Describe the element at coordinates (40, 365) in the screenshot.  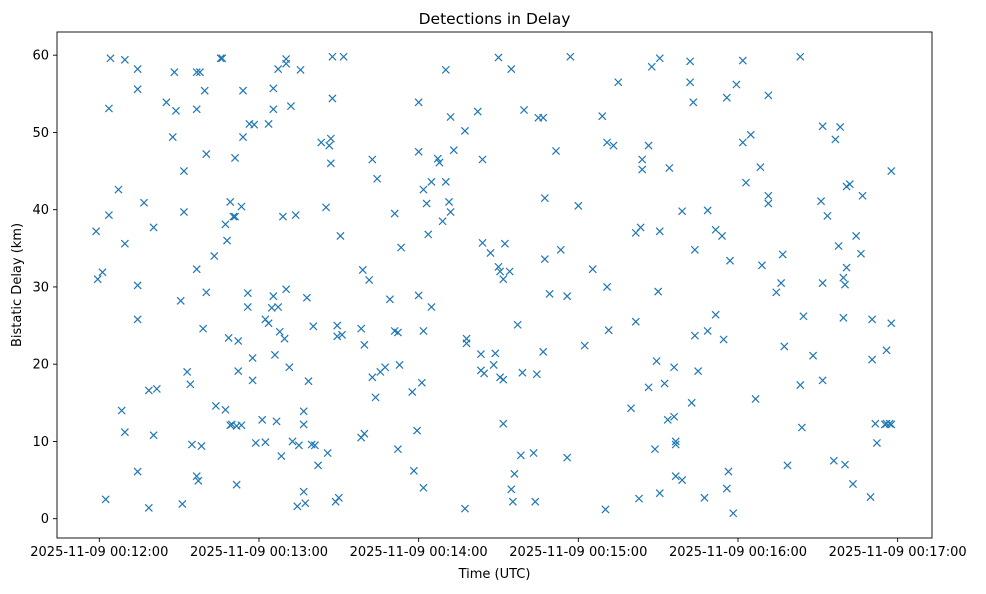
I see `y-tick-label-2: 20` at that location.